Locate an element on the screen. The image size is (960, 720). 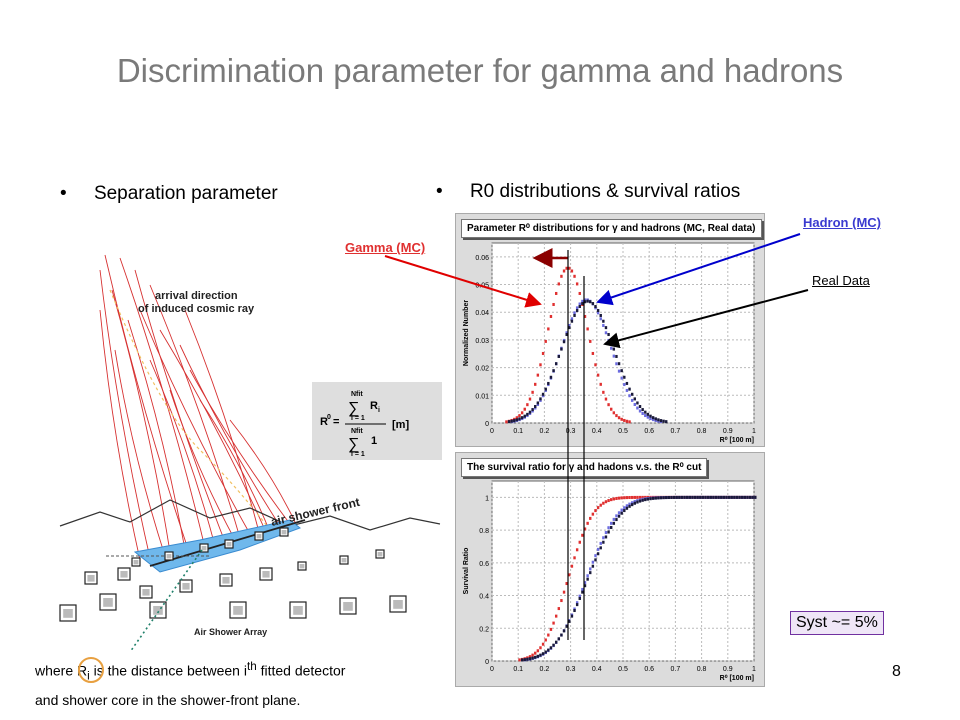
svg-text: 0 is located at coordinates (329, 417).